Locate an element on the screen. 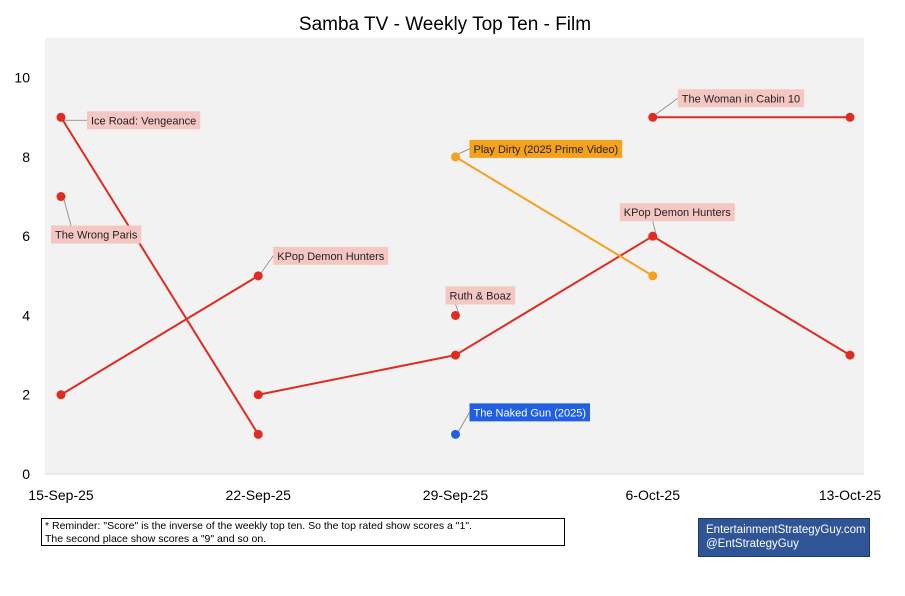 This screenshot has width=905, height=596. annotation-text: Play Dirty (2025 Prime Video) is located at coordinates (546, 150).